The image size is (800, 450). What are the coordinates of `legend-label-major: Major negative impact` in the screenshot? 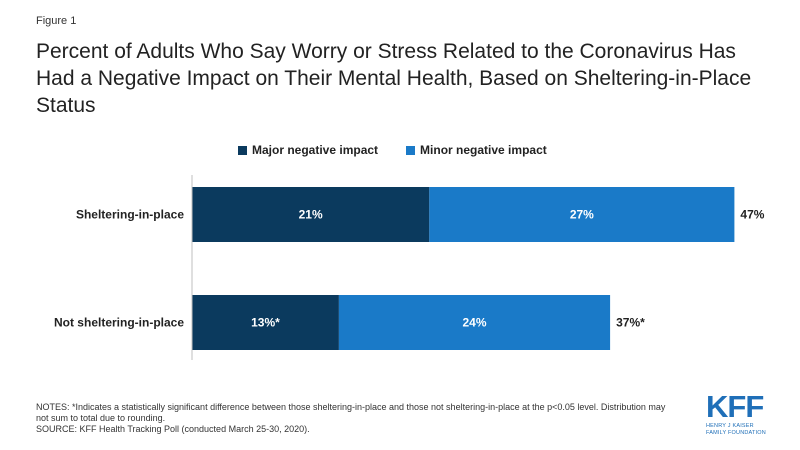 It's located at (315, 150).